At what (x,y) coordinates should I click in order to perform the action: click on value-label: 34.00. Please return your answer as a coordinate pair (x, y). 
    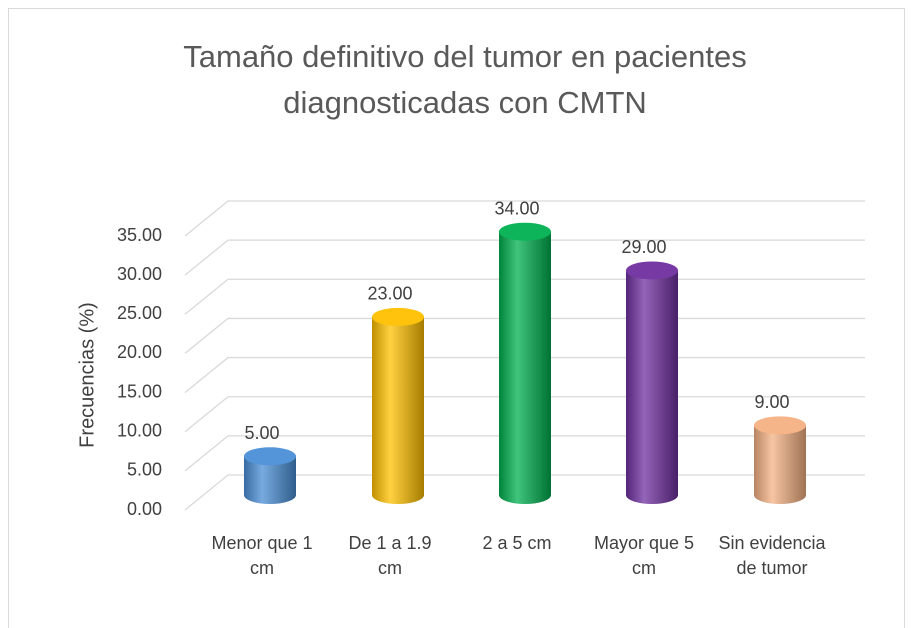
    Looking at the image, I should click on (516, 208).